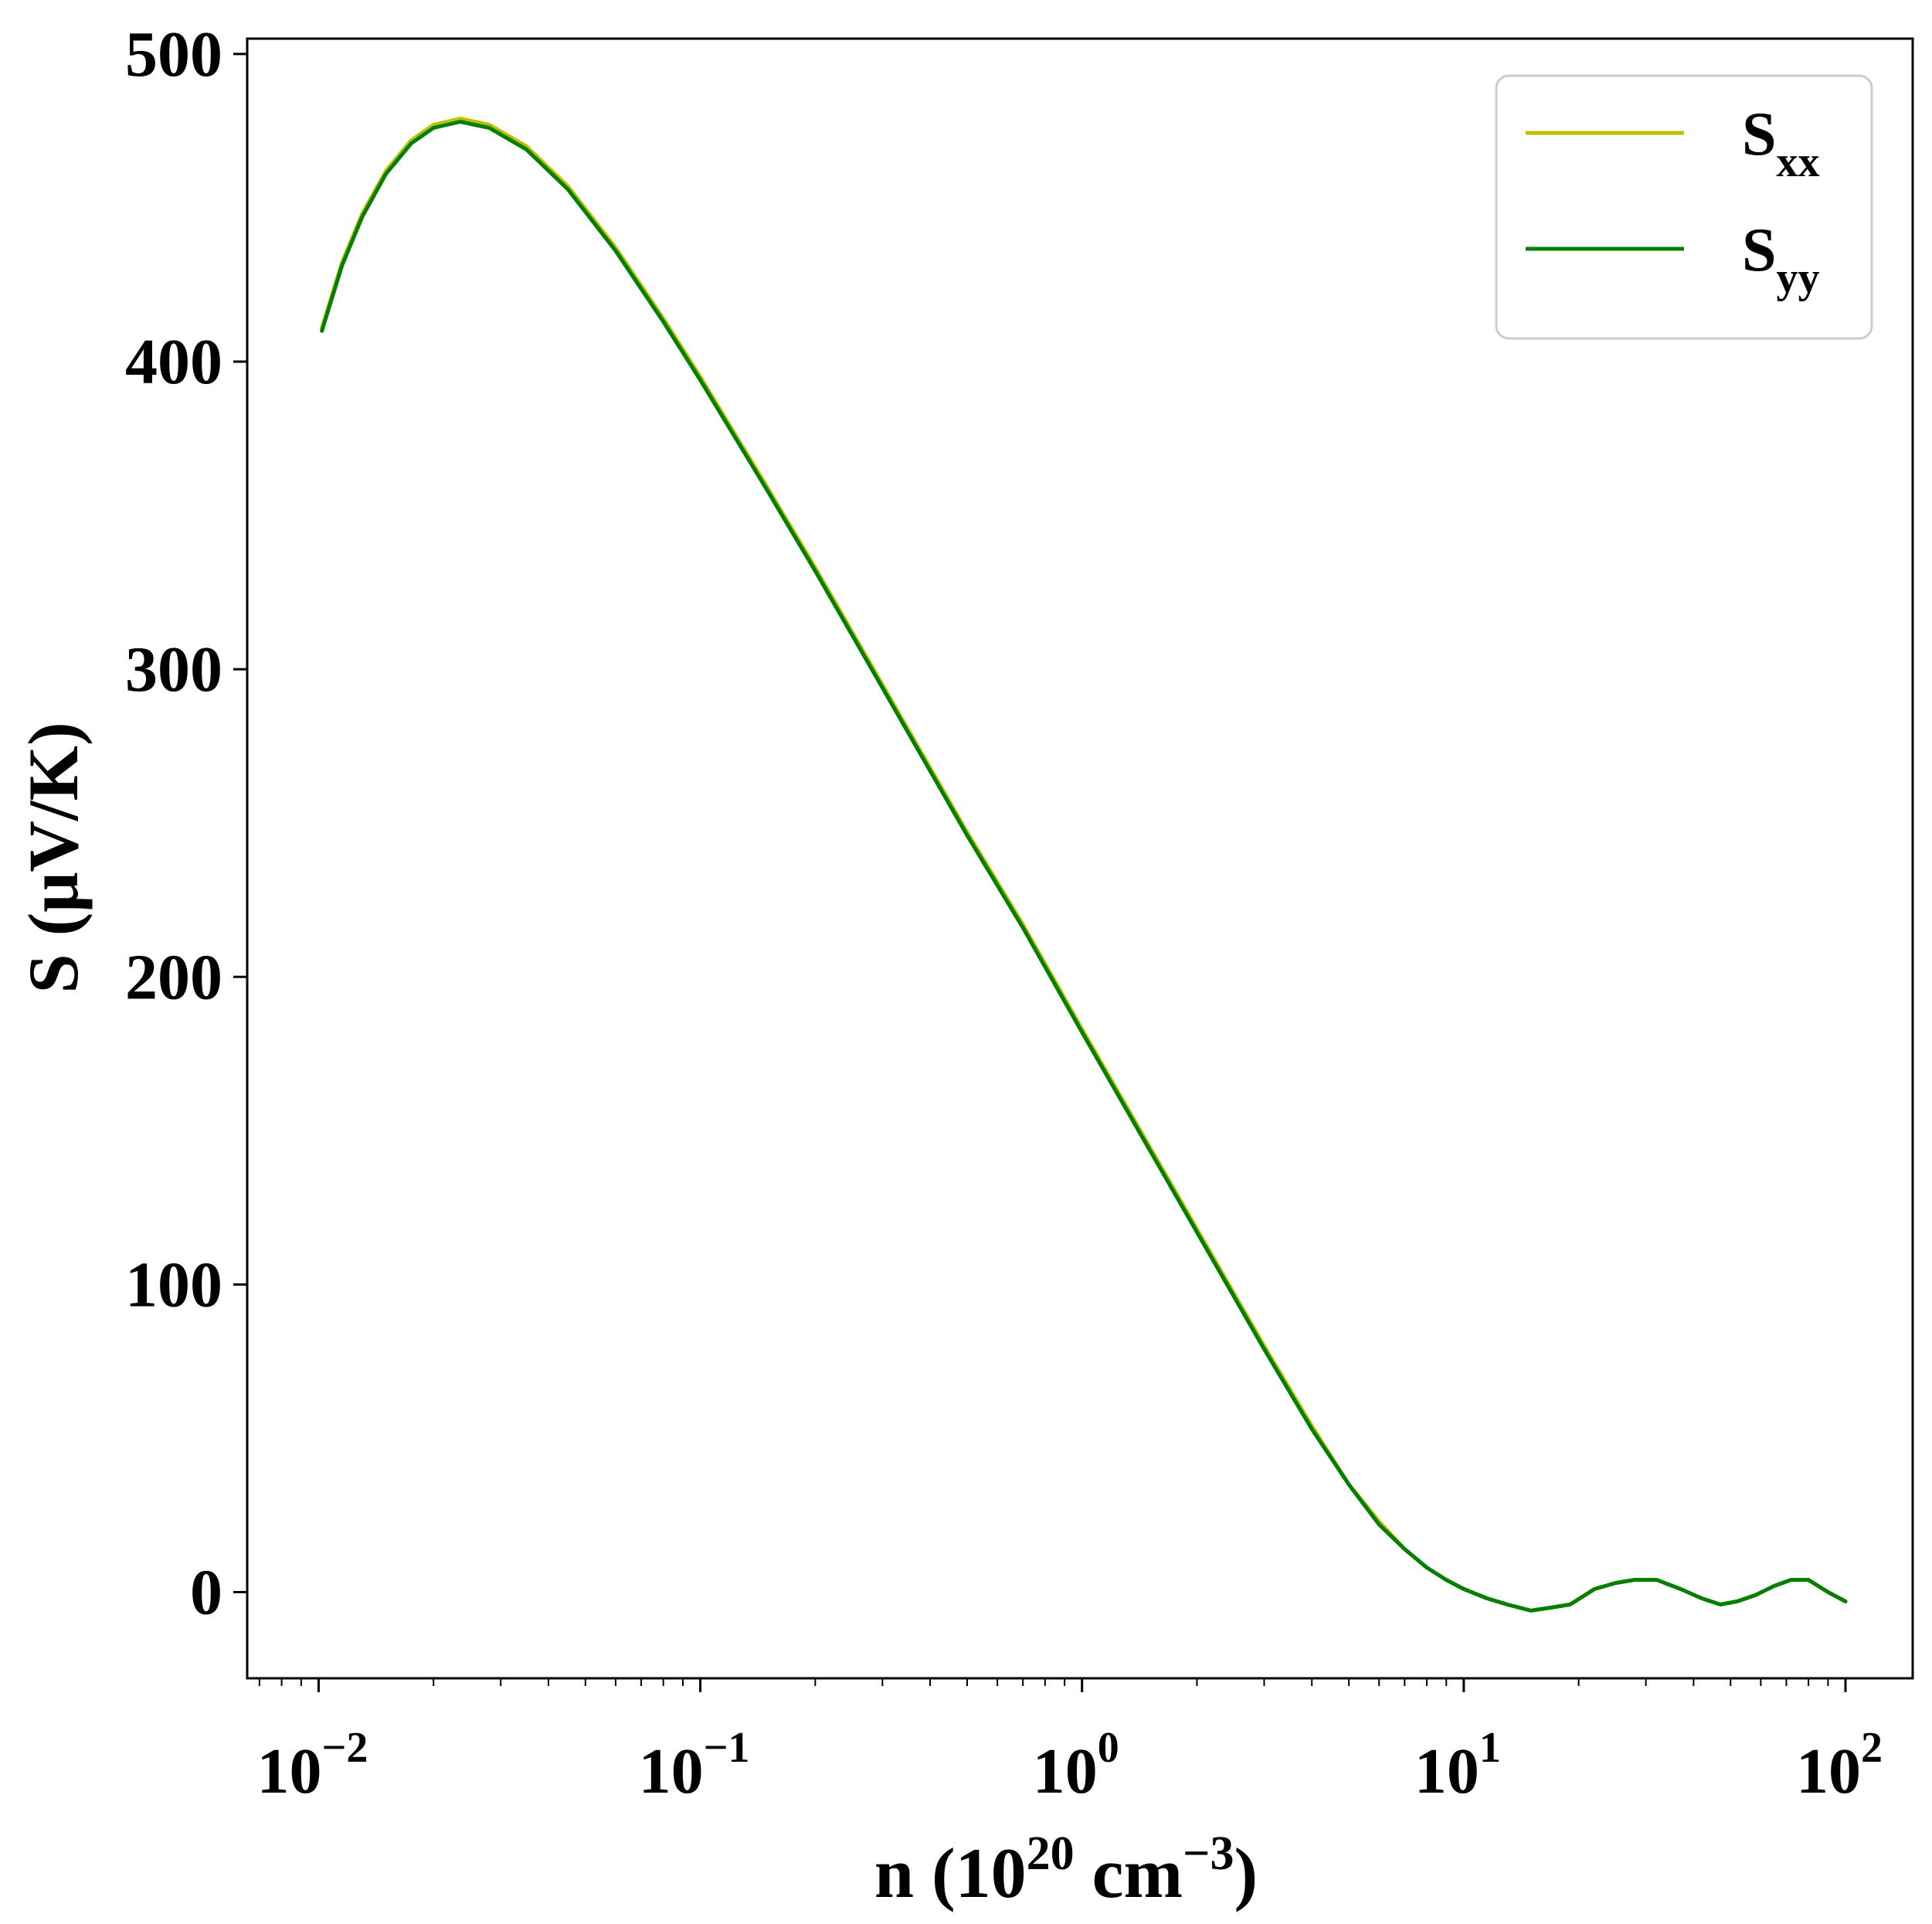 The image size is (1932, 1924). I want to click on legend-label-sxx-sub: xx, so click(1799, 162).